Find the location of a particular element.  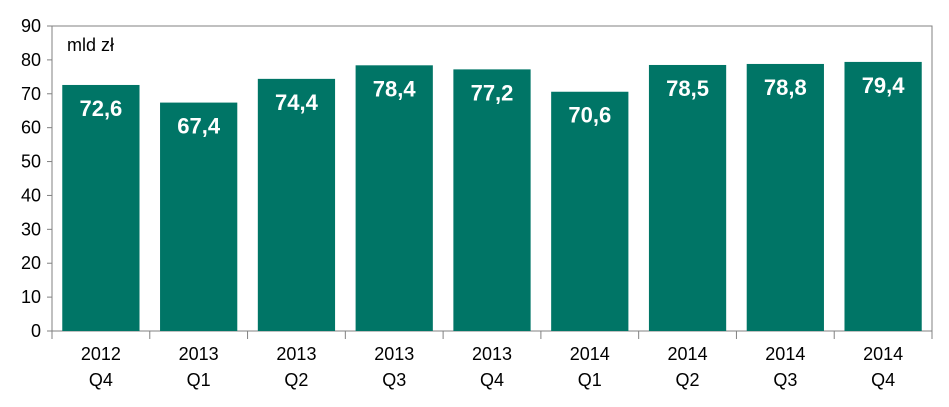

y-tick-label: 30 is located at coordinates (31, 229).